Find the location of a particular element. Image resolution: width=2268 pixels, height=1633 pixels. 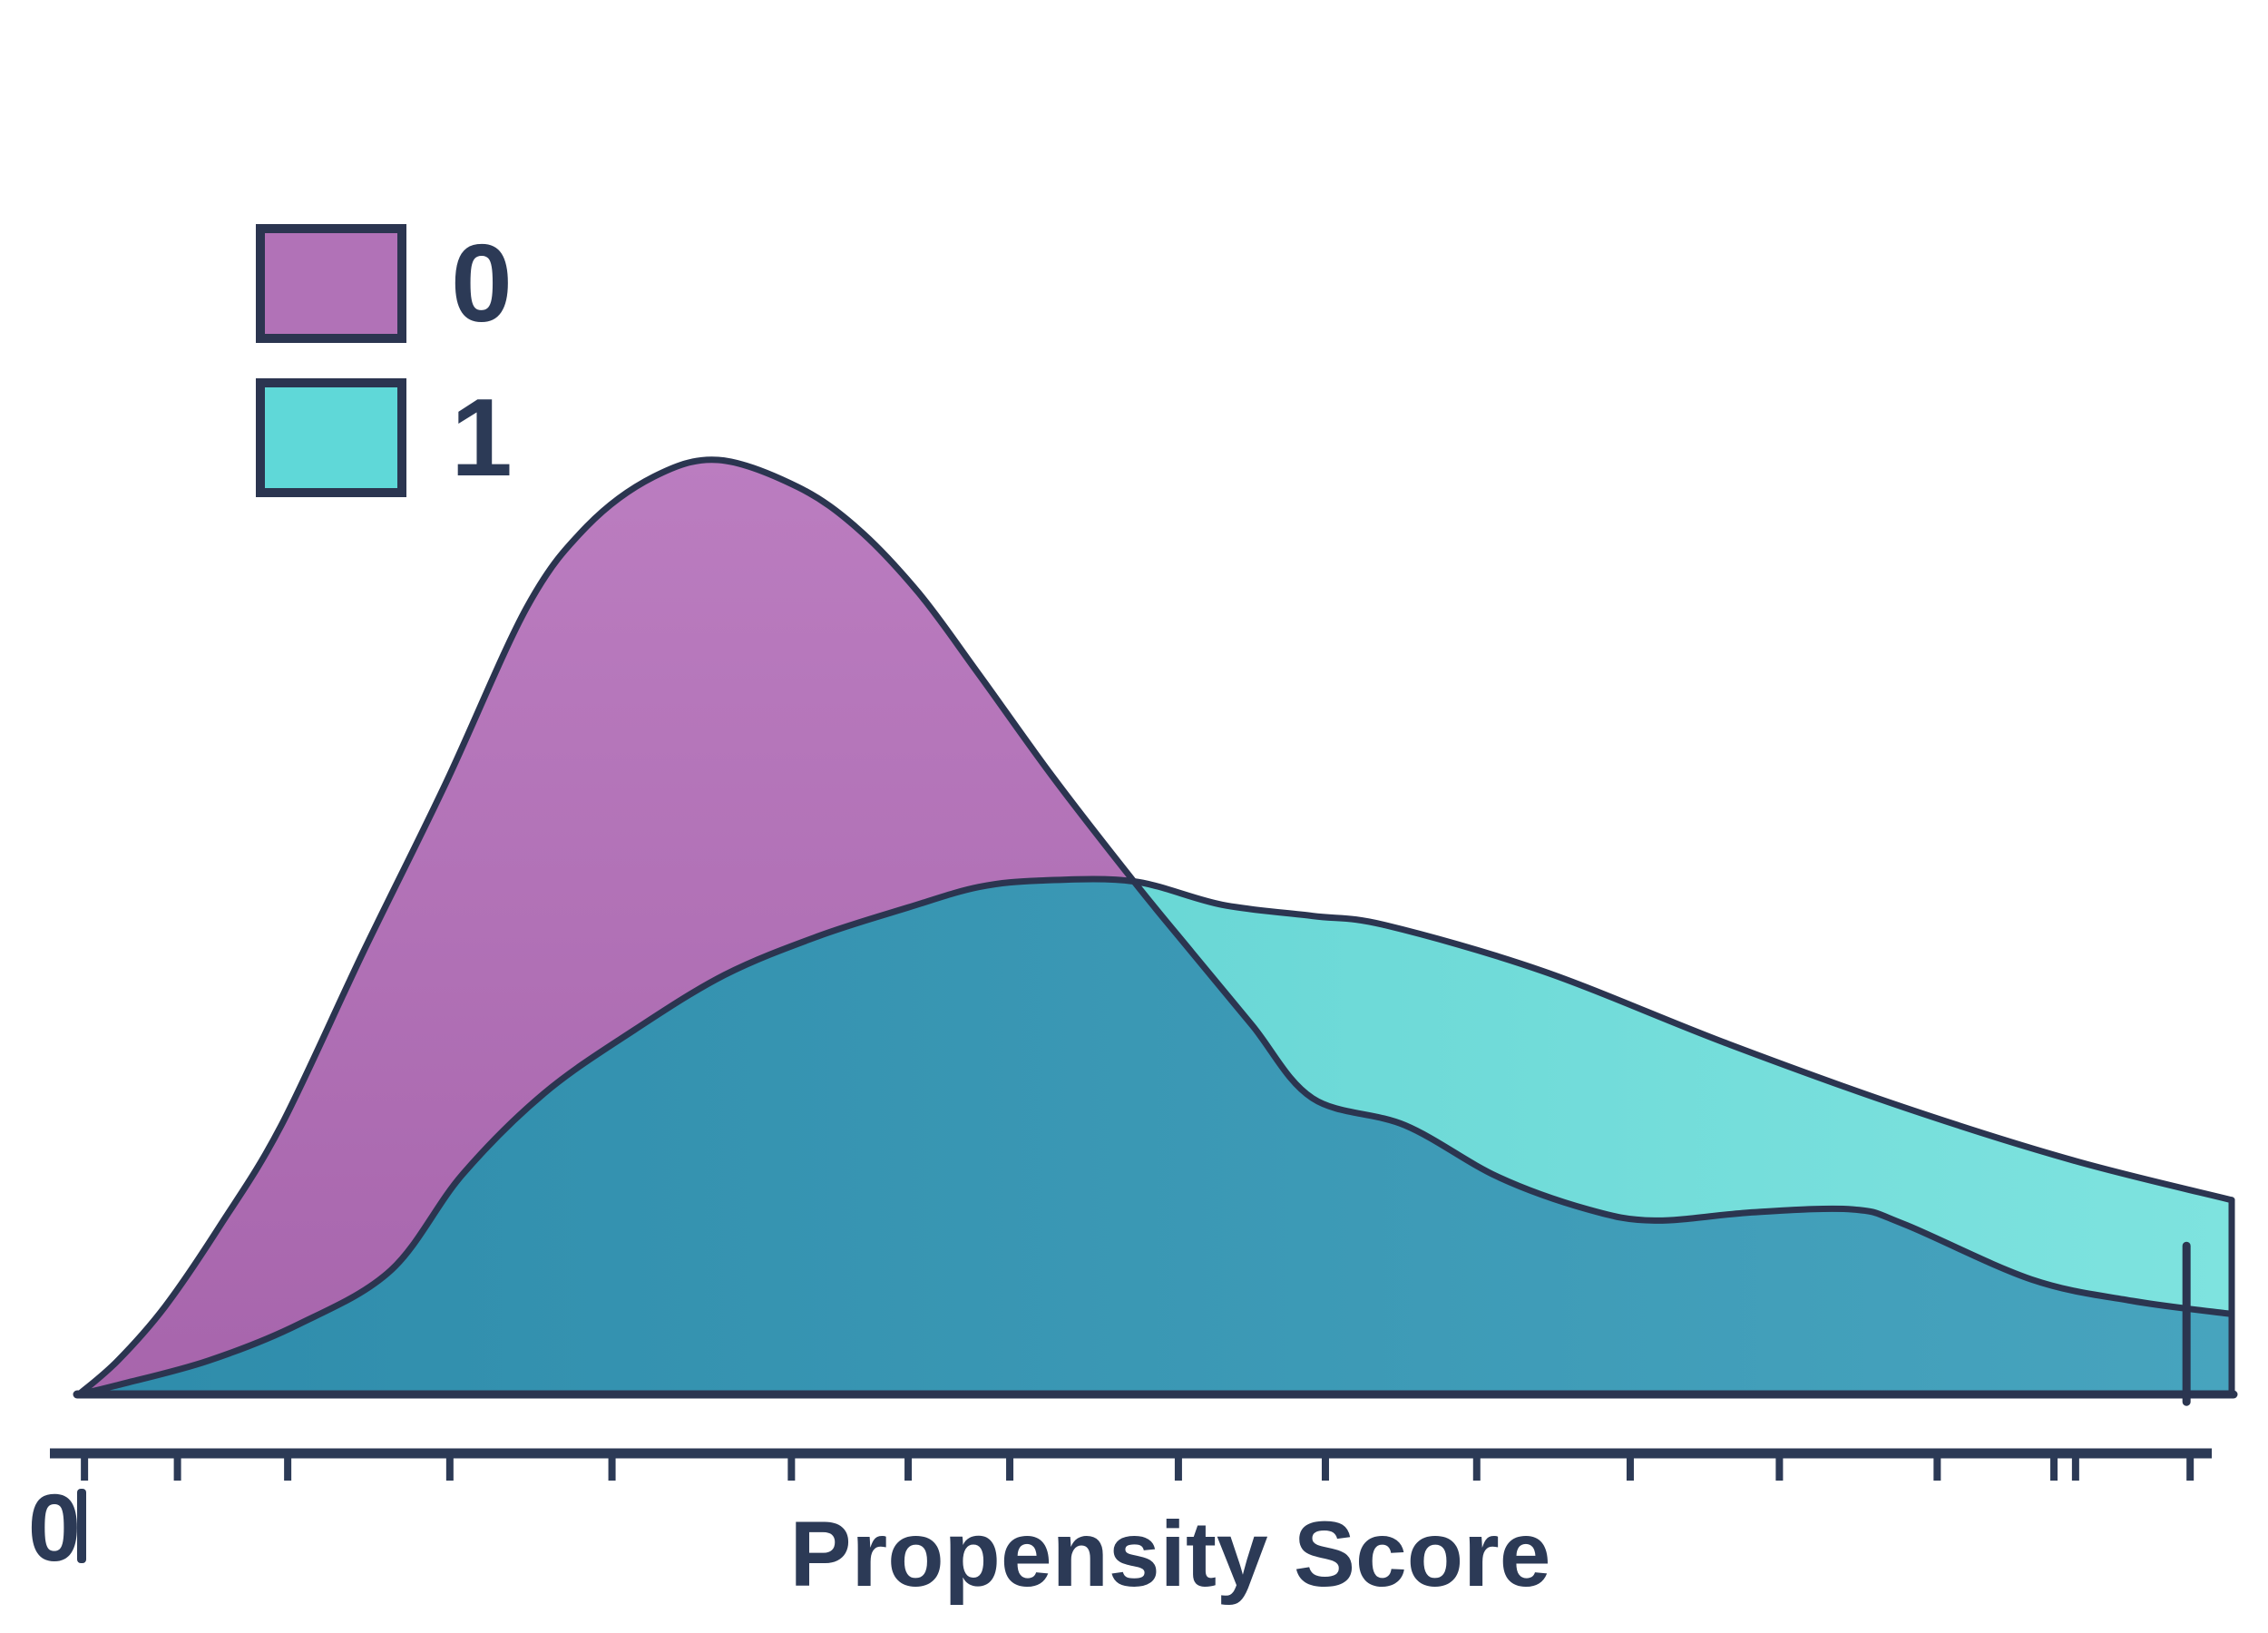

x-axis-stray-tick-mark is located at coordinates (82, 1526).